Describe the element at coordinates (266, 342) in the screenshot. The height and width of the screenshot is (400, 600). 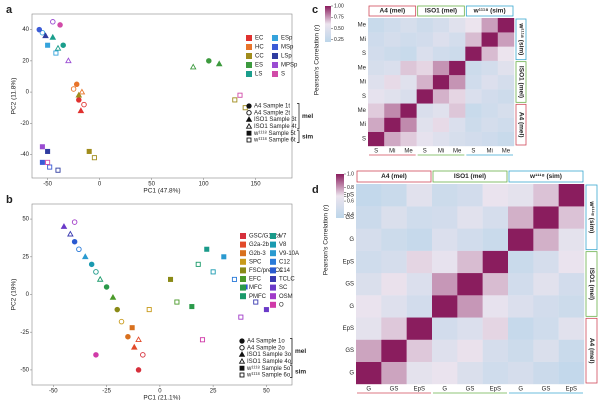
I see `legend-label: A4 Sample 1o` at that location.